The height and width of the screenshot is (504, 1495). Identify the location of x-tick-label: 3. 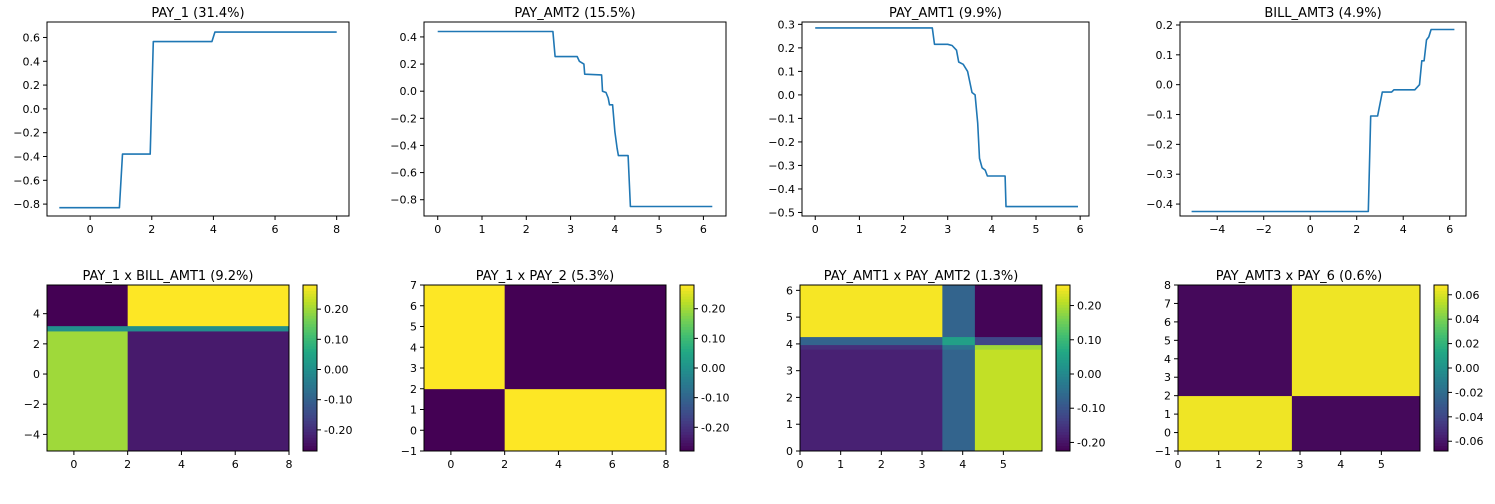
(1300, 464).